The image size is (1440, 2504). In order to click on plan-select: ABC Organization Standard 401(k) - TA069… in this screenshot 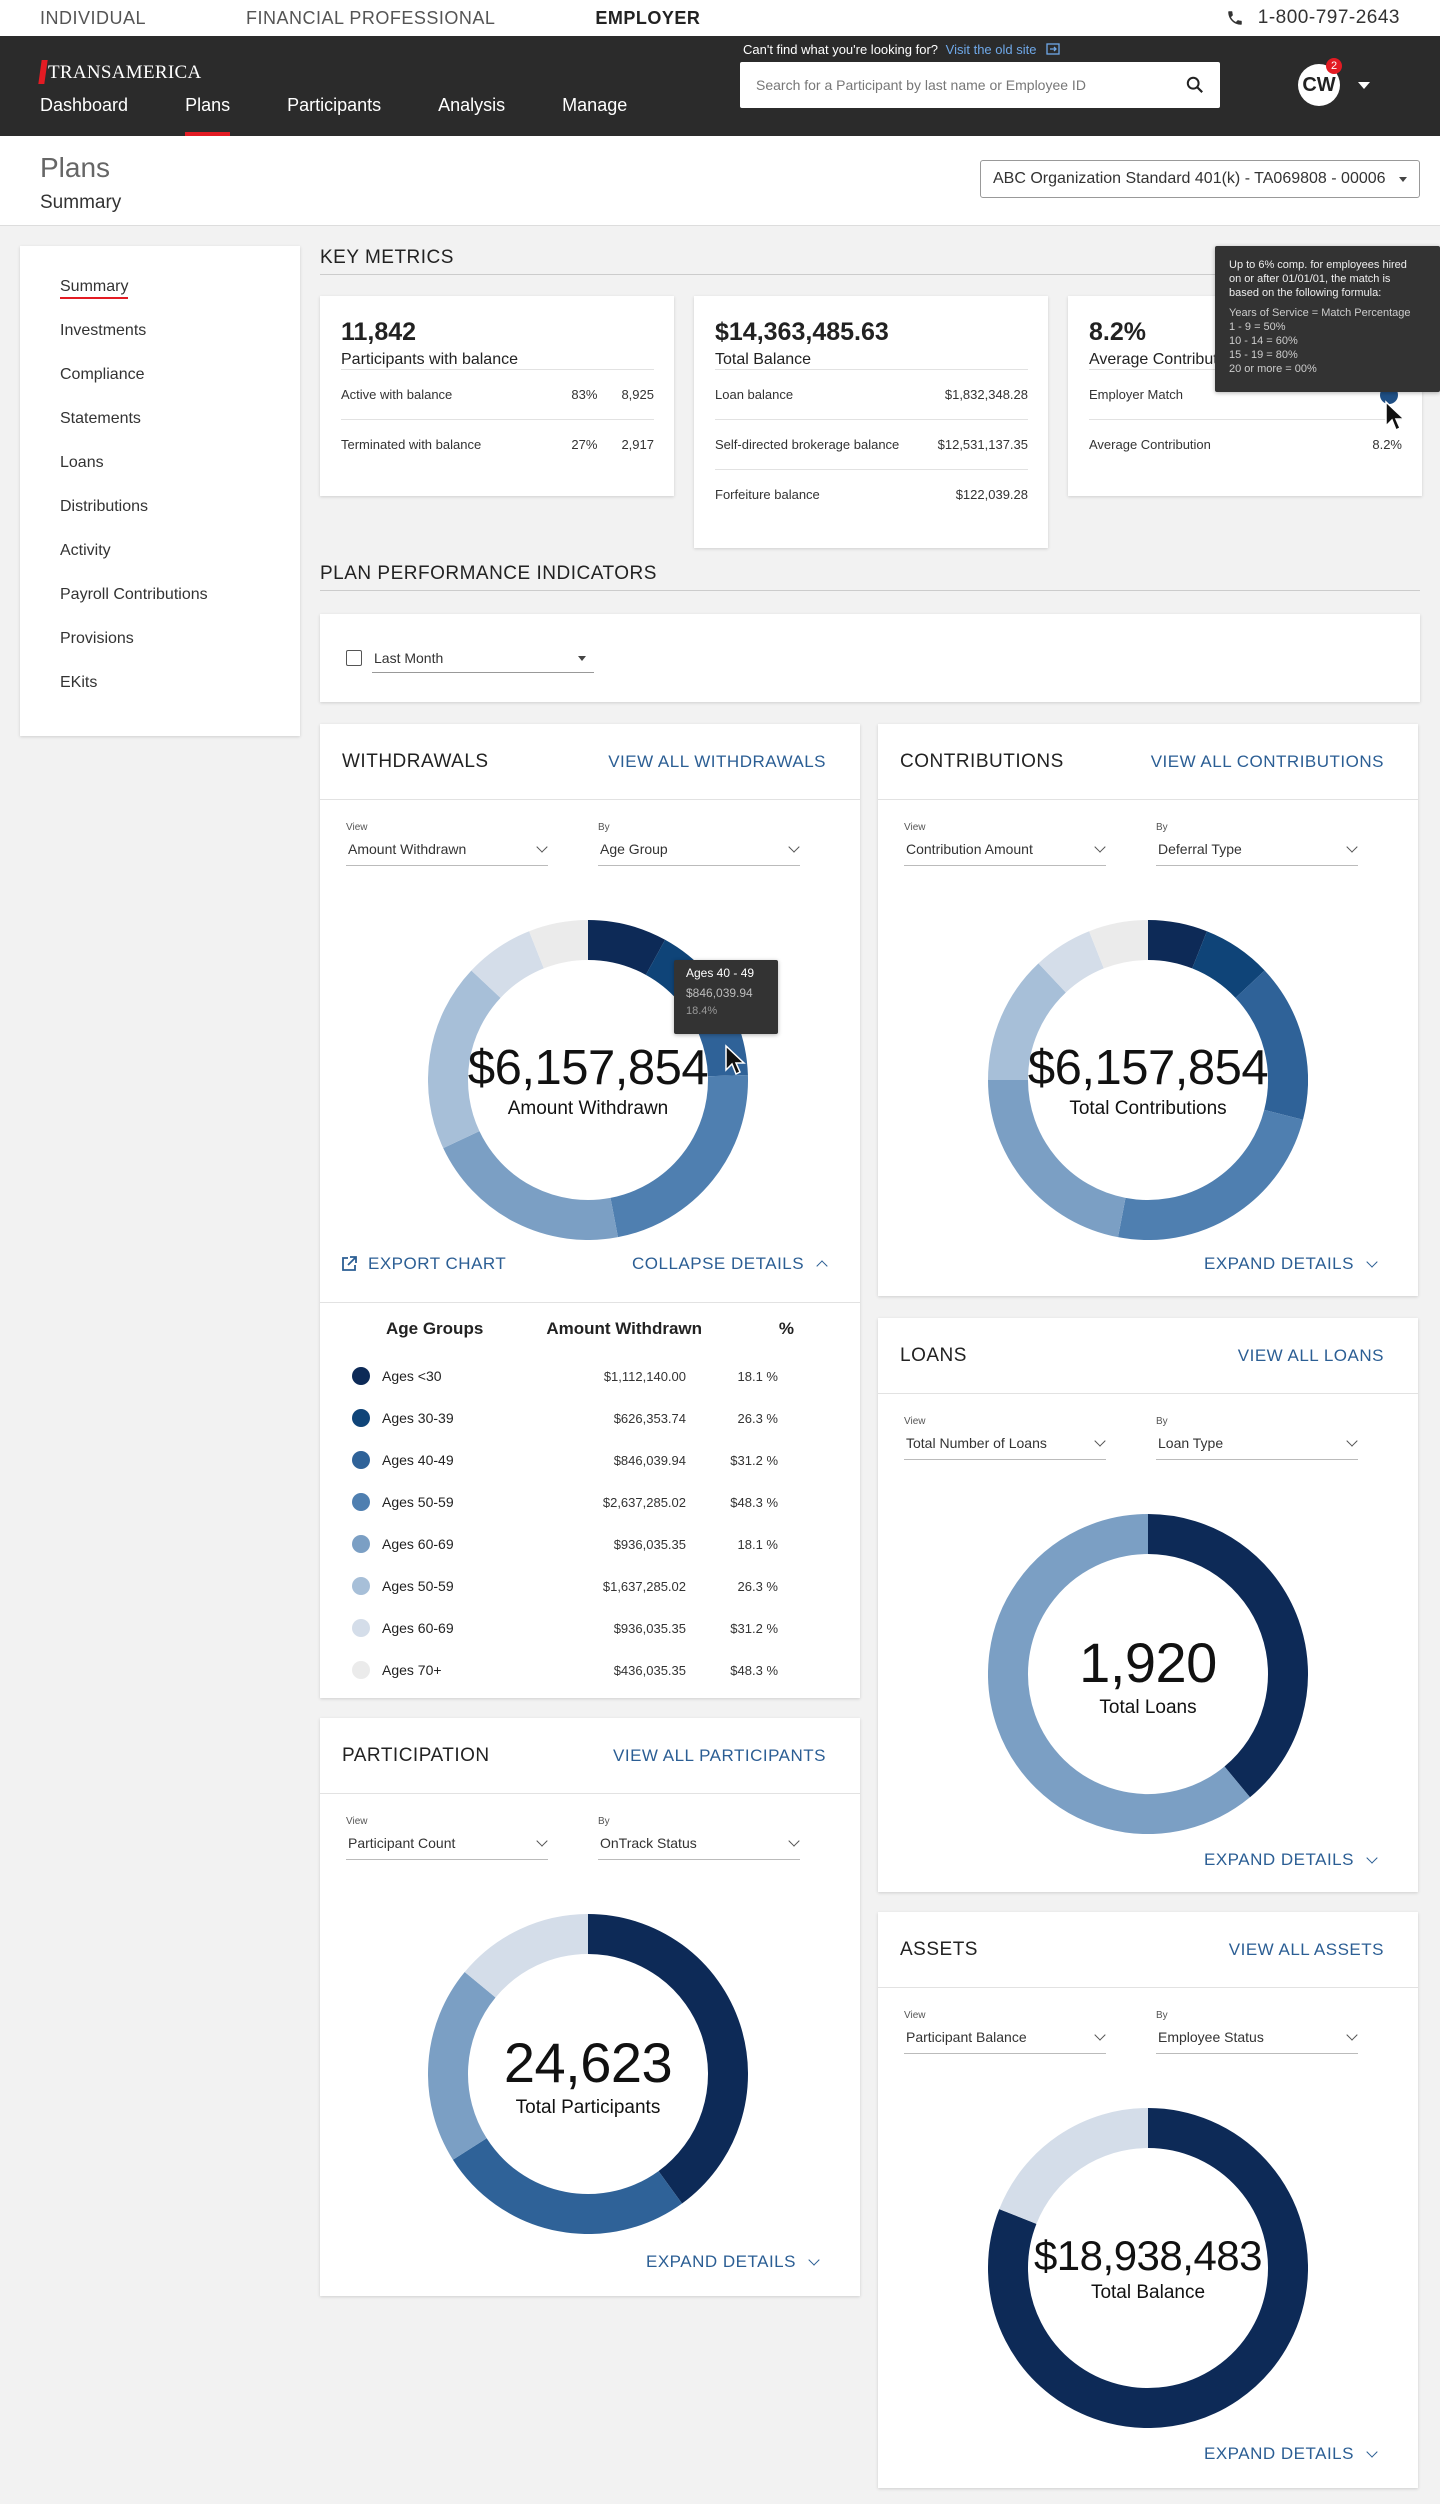, I will do `click(1200, 179)`.